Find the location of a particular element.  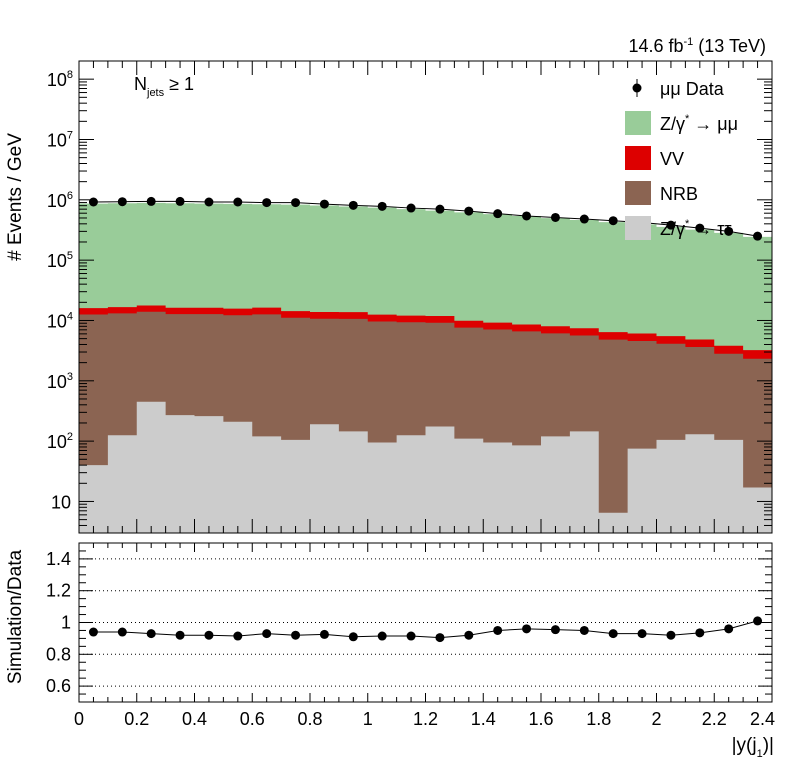

y-tick-label: 10⁶ is located at coordinates (60, 200).